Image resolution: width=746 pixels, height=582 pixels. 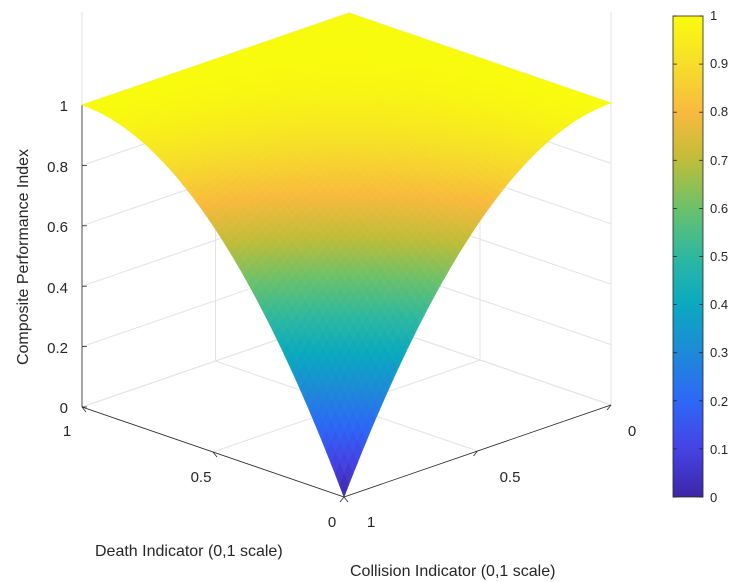 I want to click on z-tick-label: 0, so click(x=64, y=408).